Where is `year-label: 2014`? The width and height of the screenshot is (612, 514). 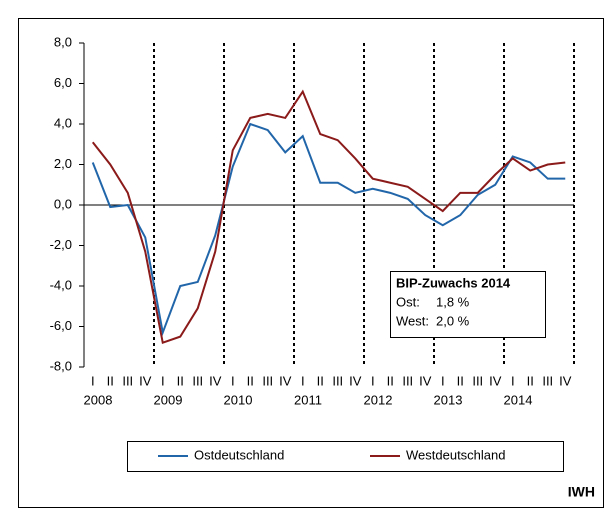 year-label: 2014 is located at coordinates (518, 399).